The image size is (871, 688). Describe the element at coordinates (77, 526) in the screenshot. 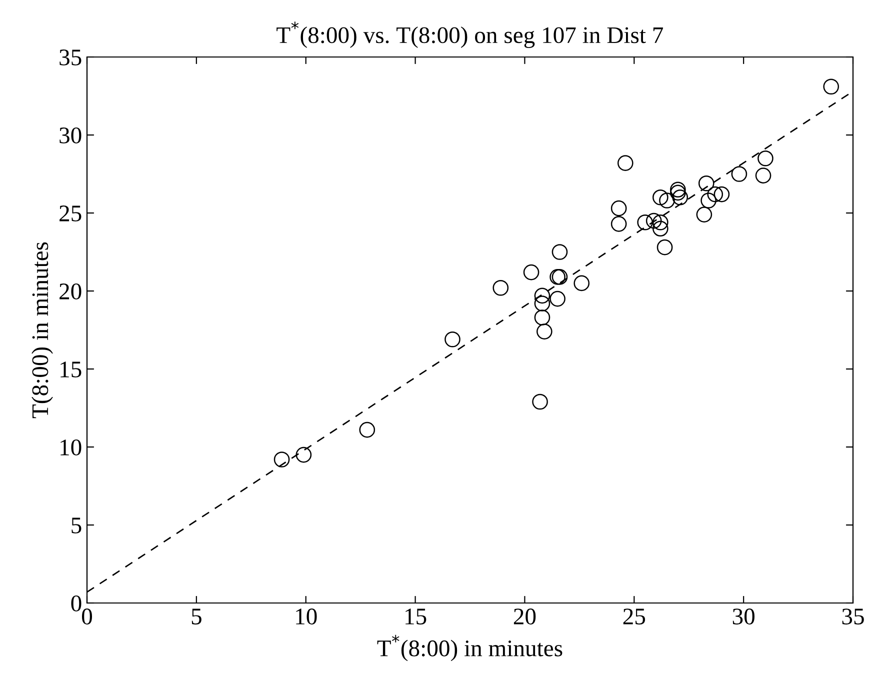

I see `y-tick-label: 5` at that location.